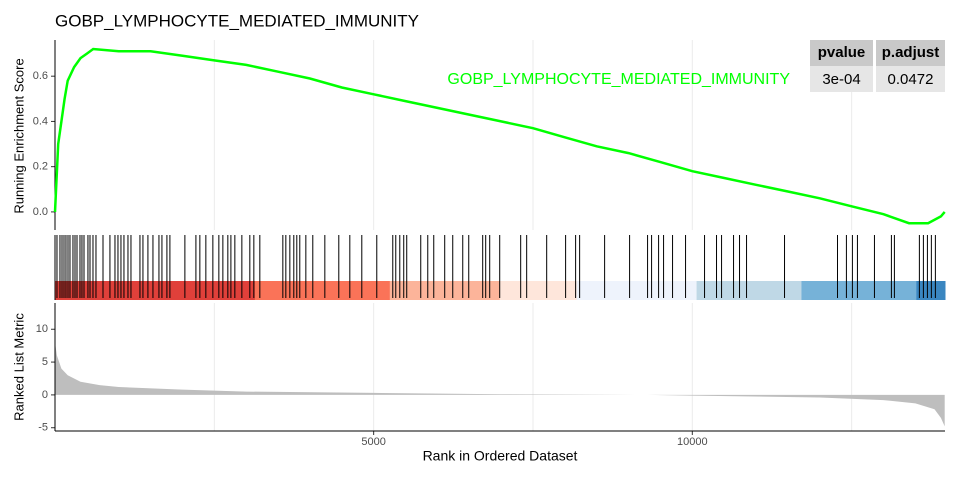 The image size is (960, 480). I want to click on y-tick-label: 0.2, so click(40, 167).